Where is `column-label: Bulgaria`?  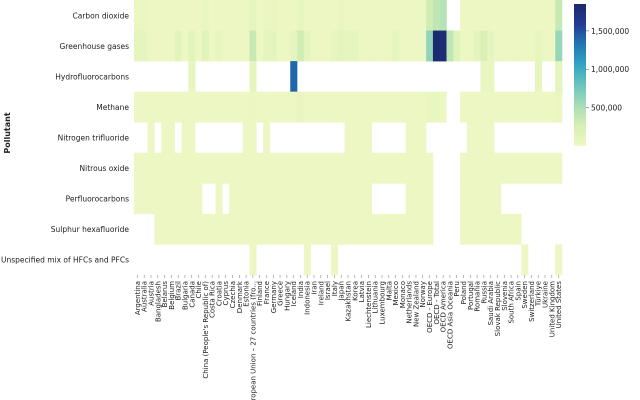
column-label: Bulgaria is located at coordinates (185, 295).